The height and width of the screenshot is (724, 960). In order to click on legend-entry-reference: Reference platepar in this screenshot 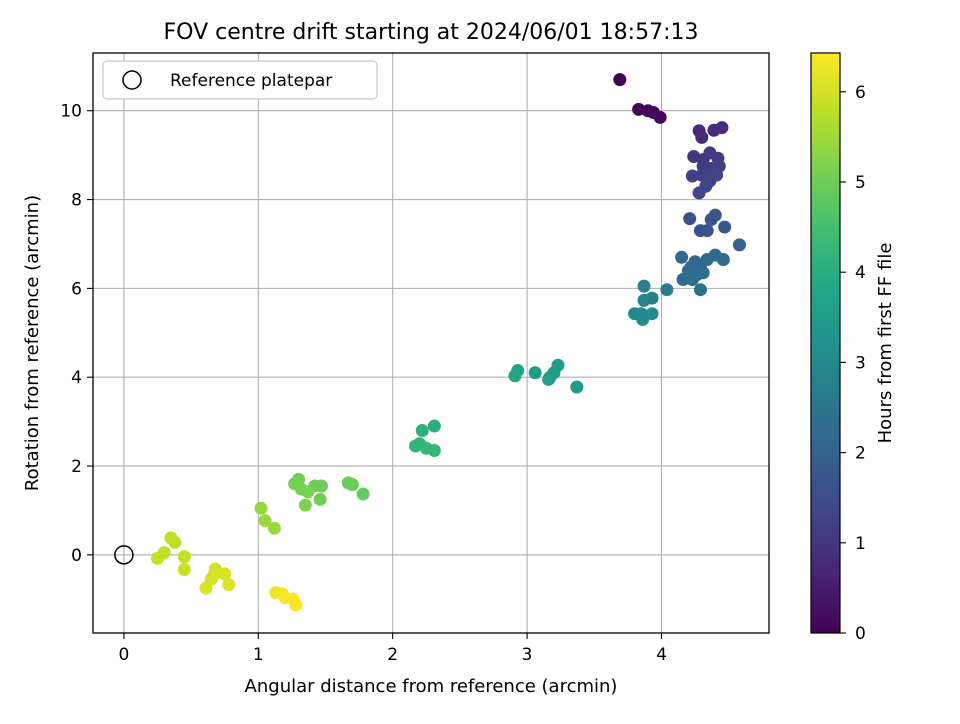, I will do `click(251, 81)`.